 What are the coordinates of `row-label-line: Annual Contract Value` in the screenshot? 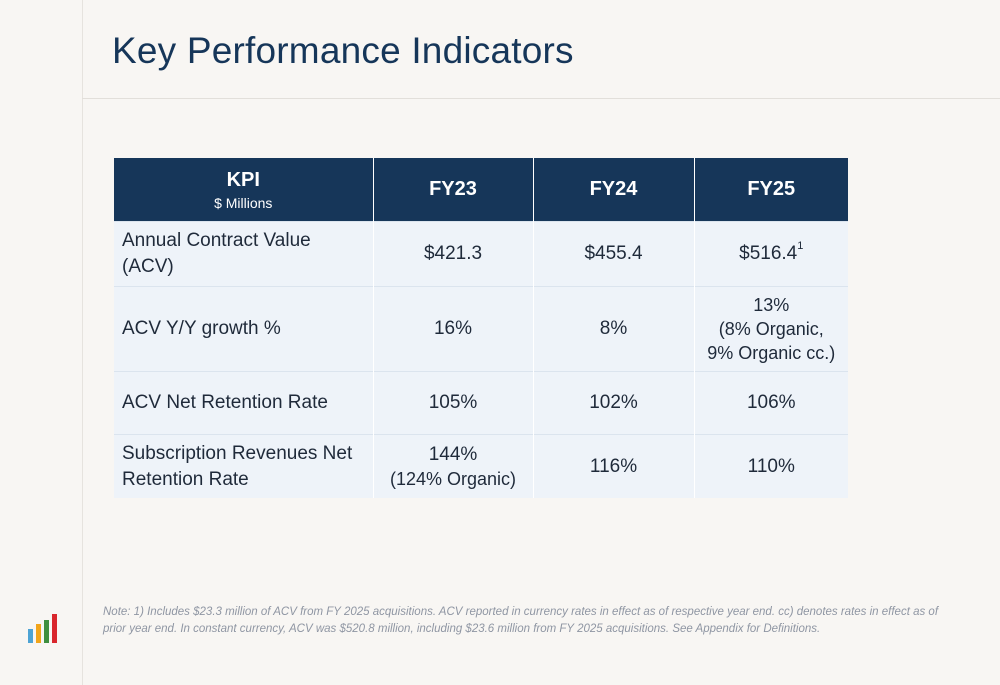 It's located at (216, 241).